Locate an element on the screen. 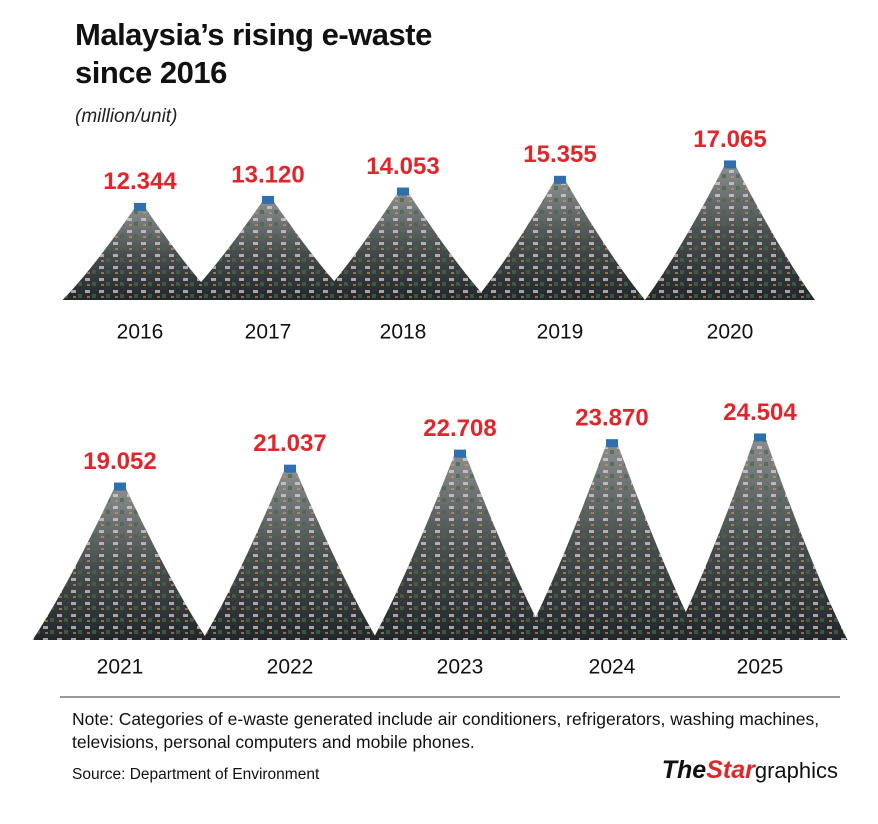 This screenshot has width=878, height=824. value-label: 14.053 is located at coordinates (402, 166).